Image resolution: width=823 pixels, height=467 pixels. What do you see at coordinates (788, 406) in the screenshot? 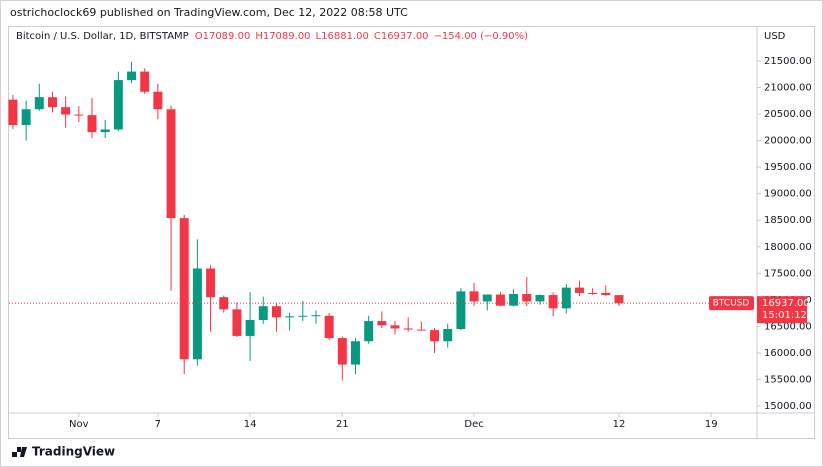
I see `y-tick-label: 15000.00` at bounding box center [788, 406].